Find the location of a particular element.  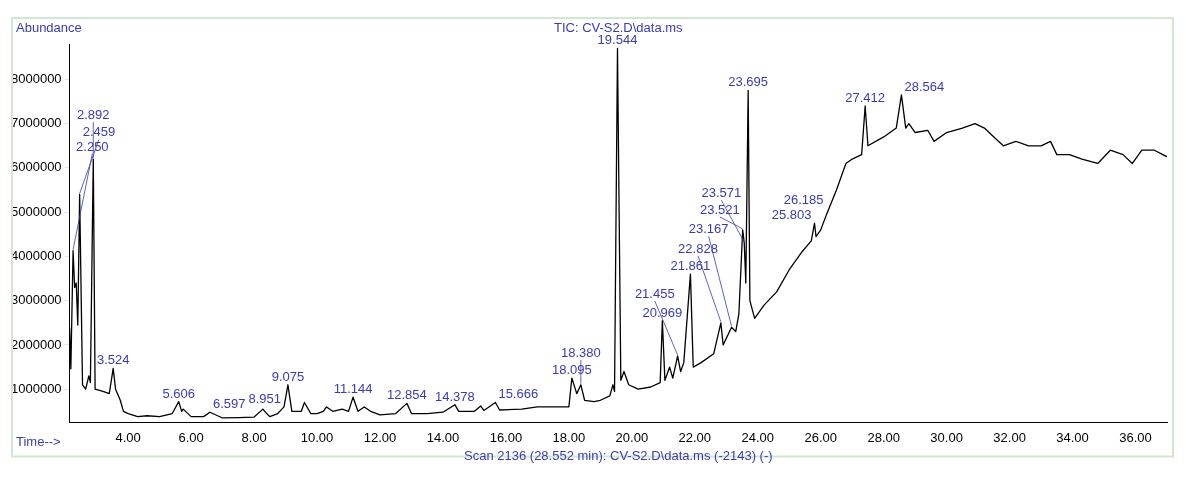

annotation: 19.544 is located at coordinates (617, 40).